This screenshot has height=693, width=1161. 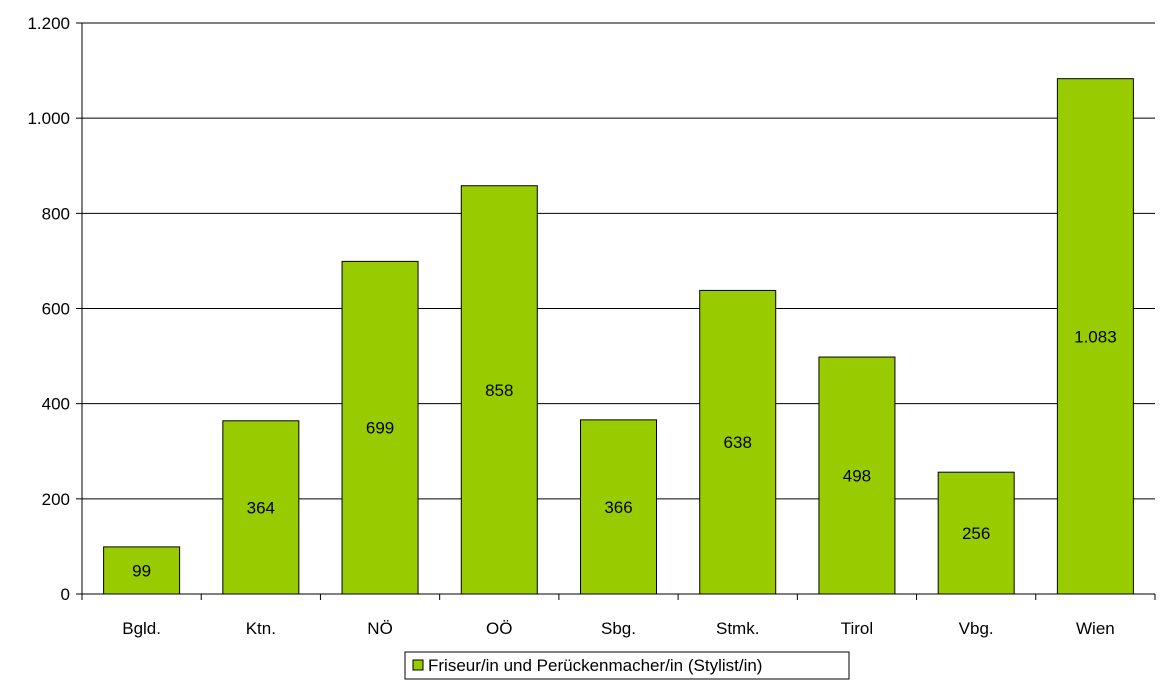 I want to click on y-tick-label: 1.000, so click(x=48, y=118).